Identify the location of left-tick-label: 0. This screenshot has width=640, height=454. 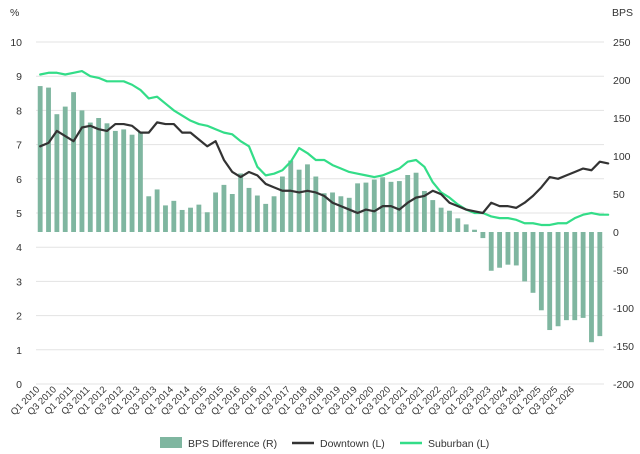
(19, 385).